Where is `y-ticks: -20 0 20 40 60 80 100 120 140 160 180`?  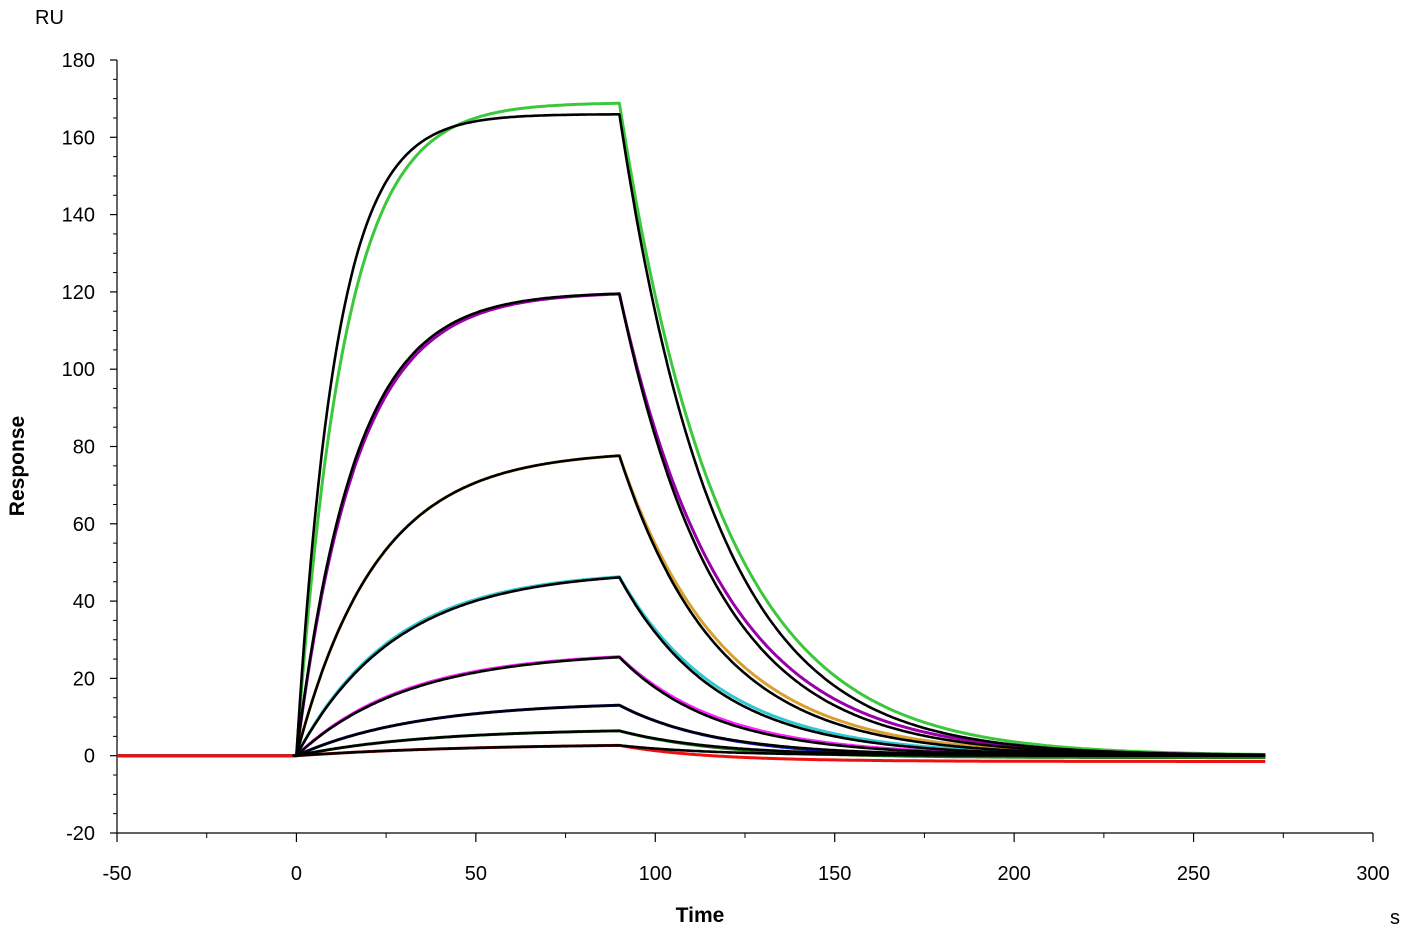 y-ticks: -20 0 20 40 60 80 100 120 140 160 180 is located at coordinates (89, 447).